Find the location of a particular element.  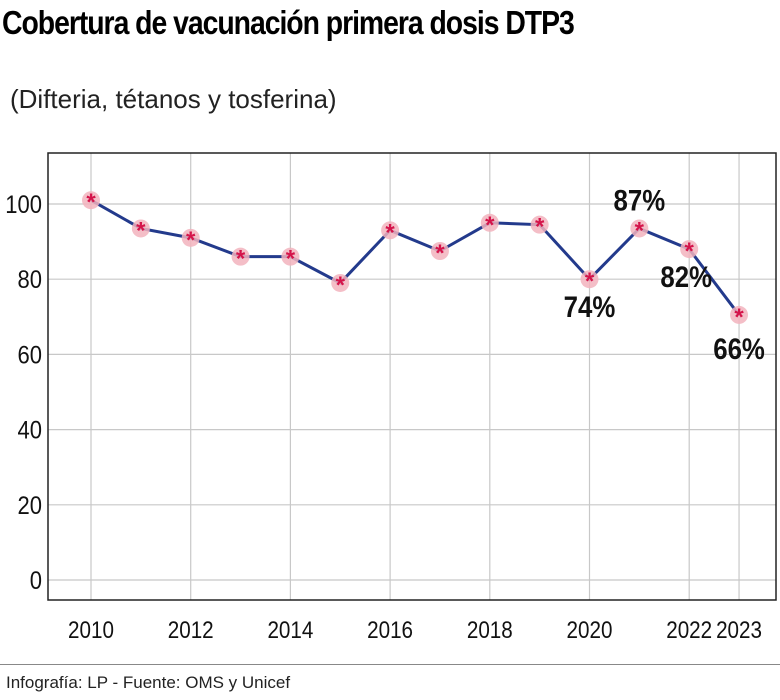

annotation-label: 82% is located at coordinates (686, 276).